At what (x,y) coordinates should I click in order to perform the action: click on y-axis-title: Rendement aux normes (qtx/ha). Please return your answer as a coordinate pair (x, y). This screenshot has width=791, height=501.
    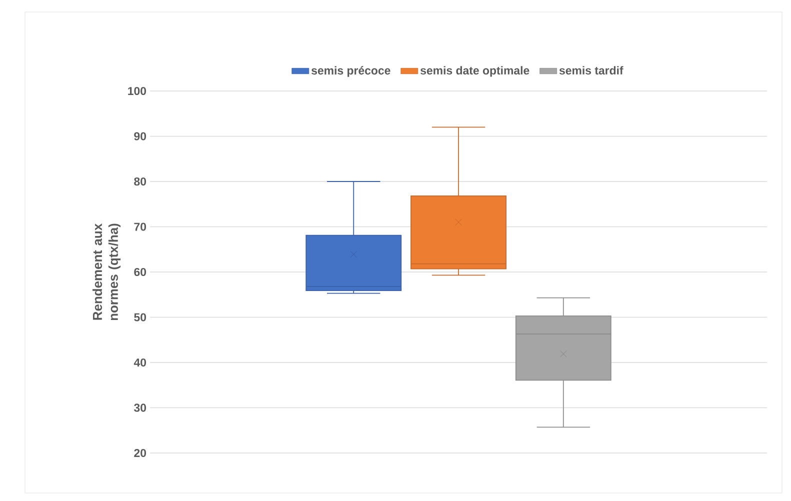
    Looking at the image, I should click on (106, 272).